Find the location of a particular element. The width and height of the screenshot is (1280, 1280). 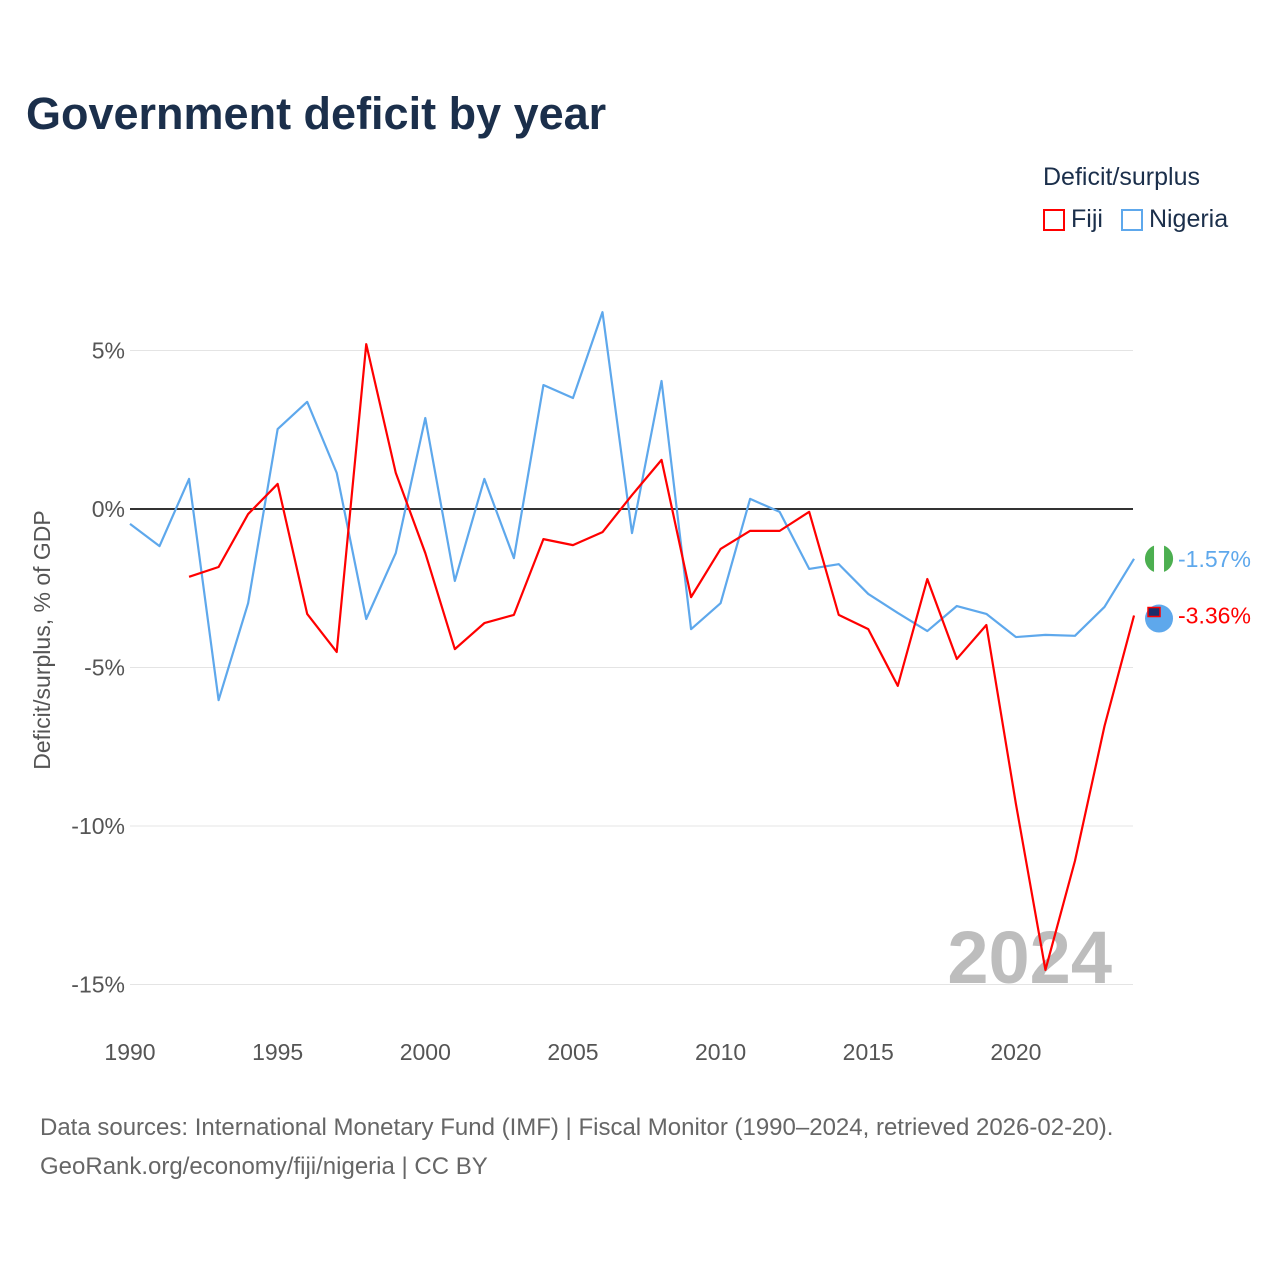

legend-swatch-fiji is located at coordinates (1054, 219).